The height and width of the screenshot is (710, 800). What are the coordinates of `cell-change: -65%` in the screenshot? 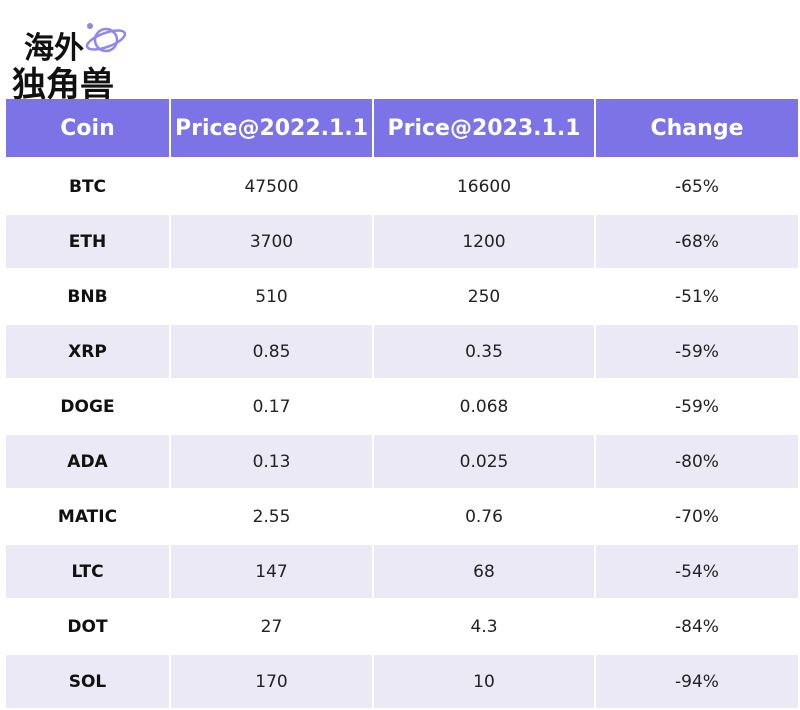 It's located at (697, 187).